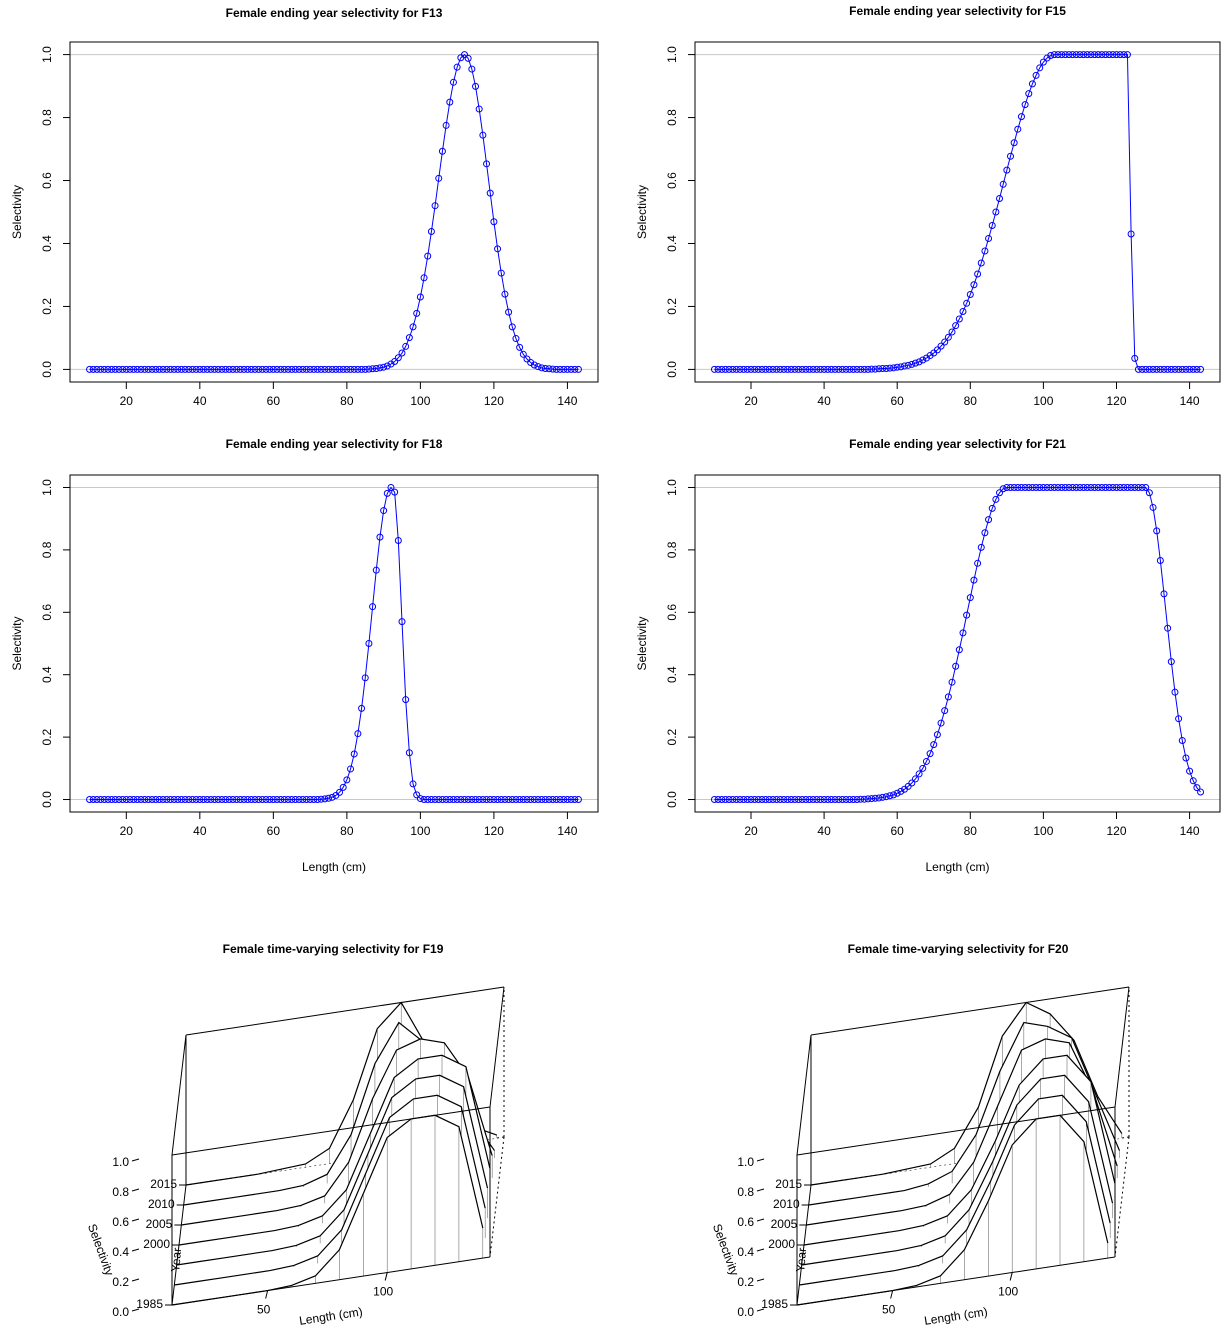 This screenshot has width=1223, height=1337. What do you see at coordinates (120, 1282) in the screenshot?
I see `z-tick-label: 0.2` at bounding box center [120, 1282].